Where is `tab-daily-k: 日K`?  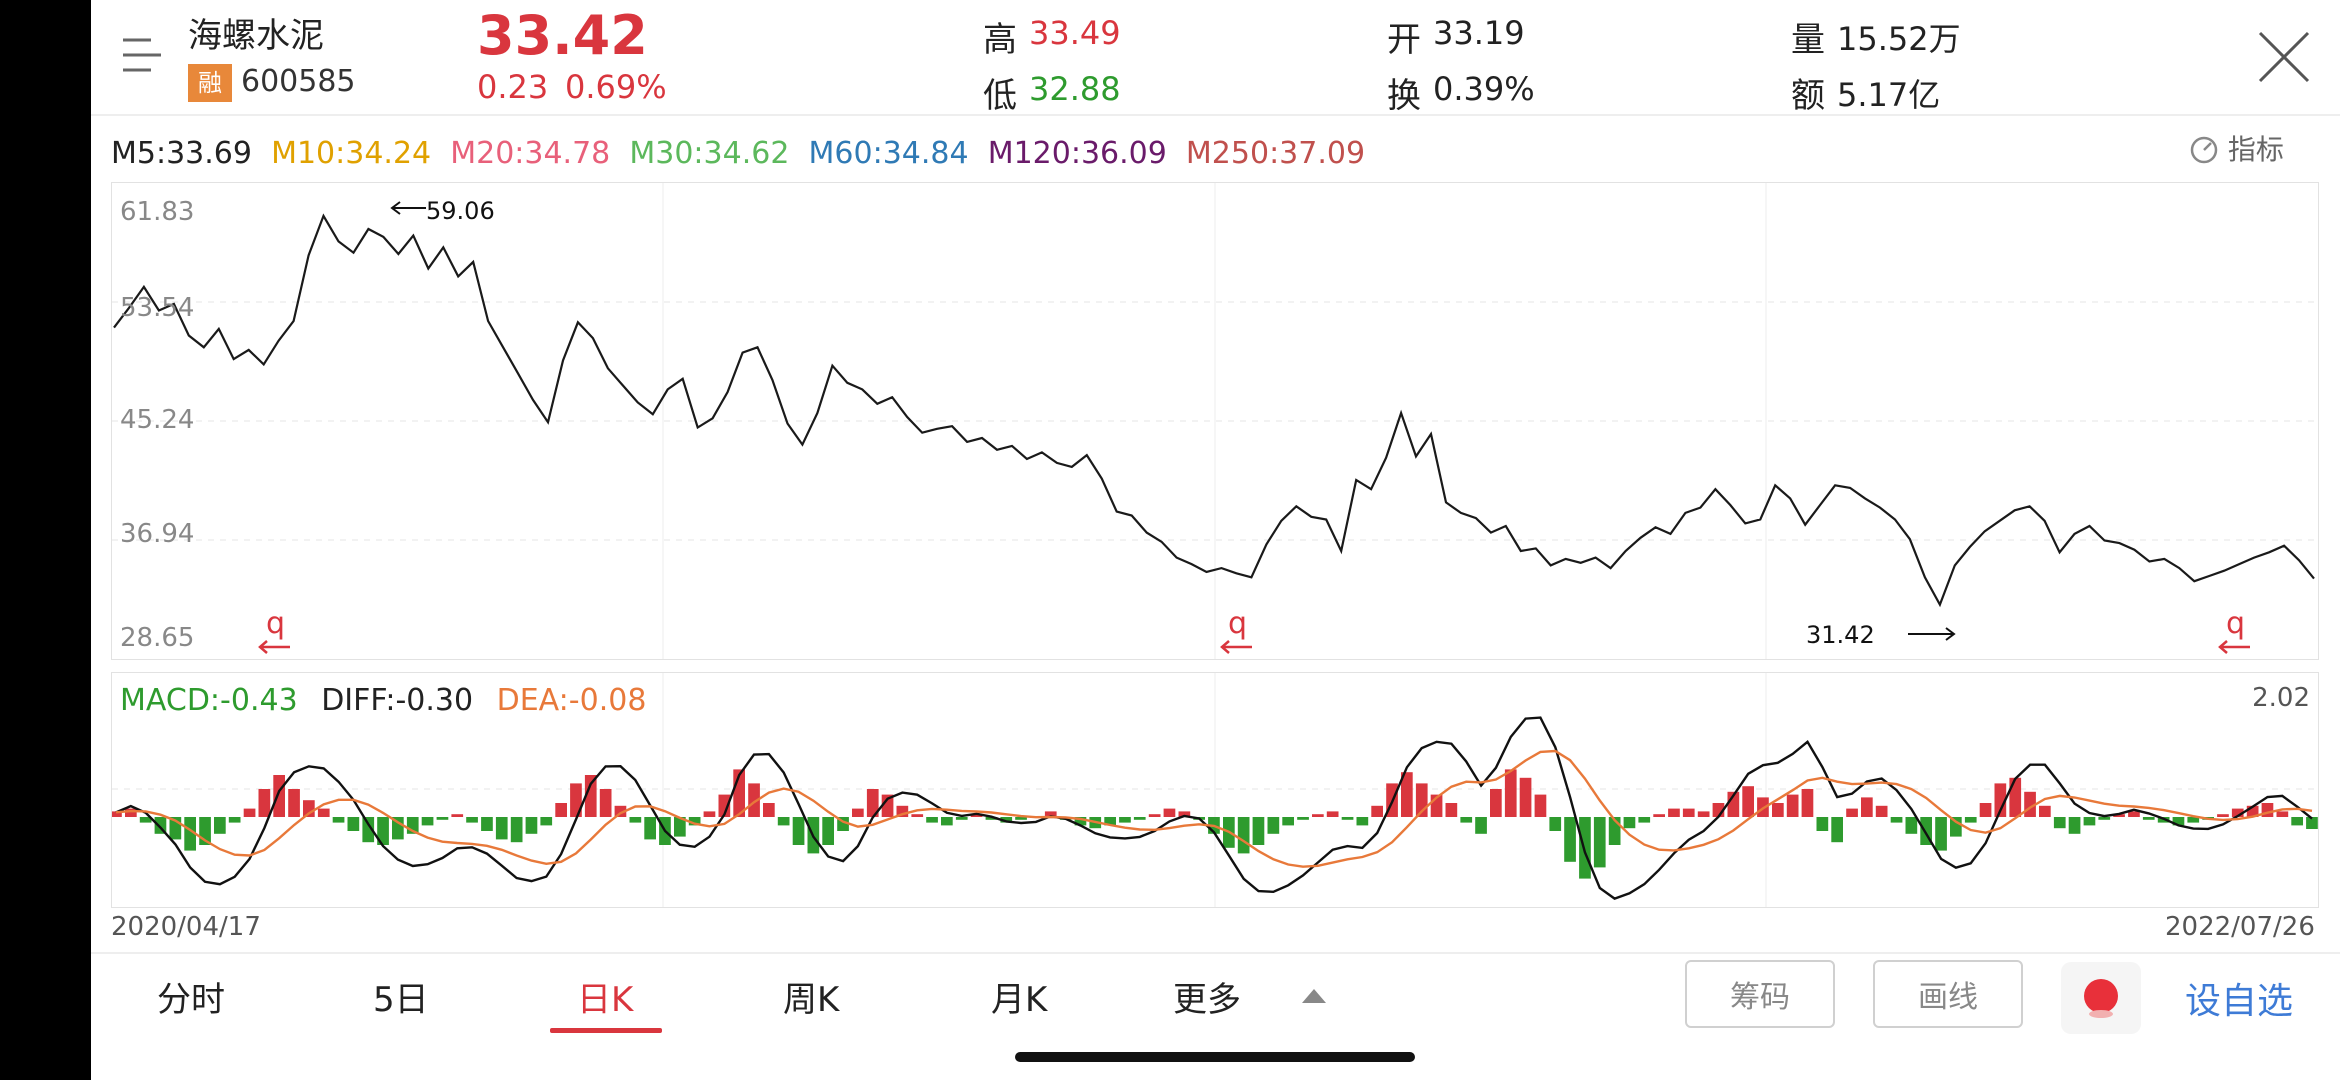 tab-daily-k: 日K is located at coordinates (605, 1000).